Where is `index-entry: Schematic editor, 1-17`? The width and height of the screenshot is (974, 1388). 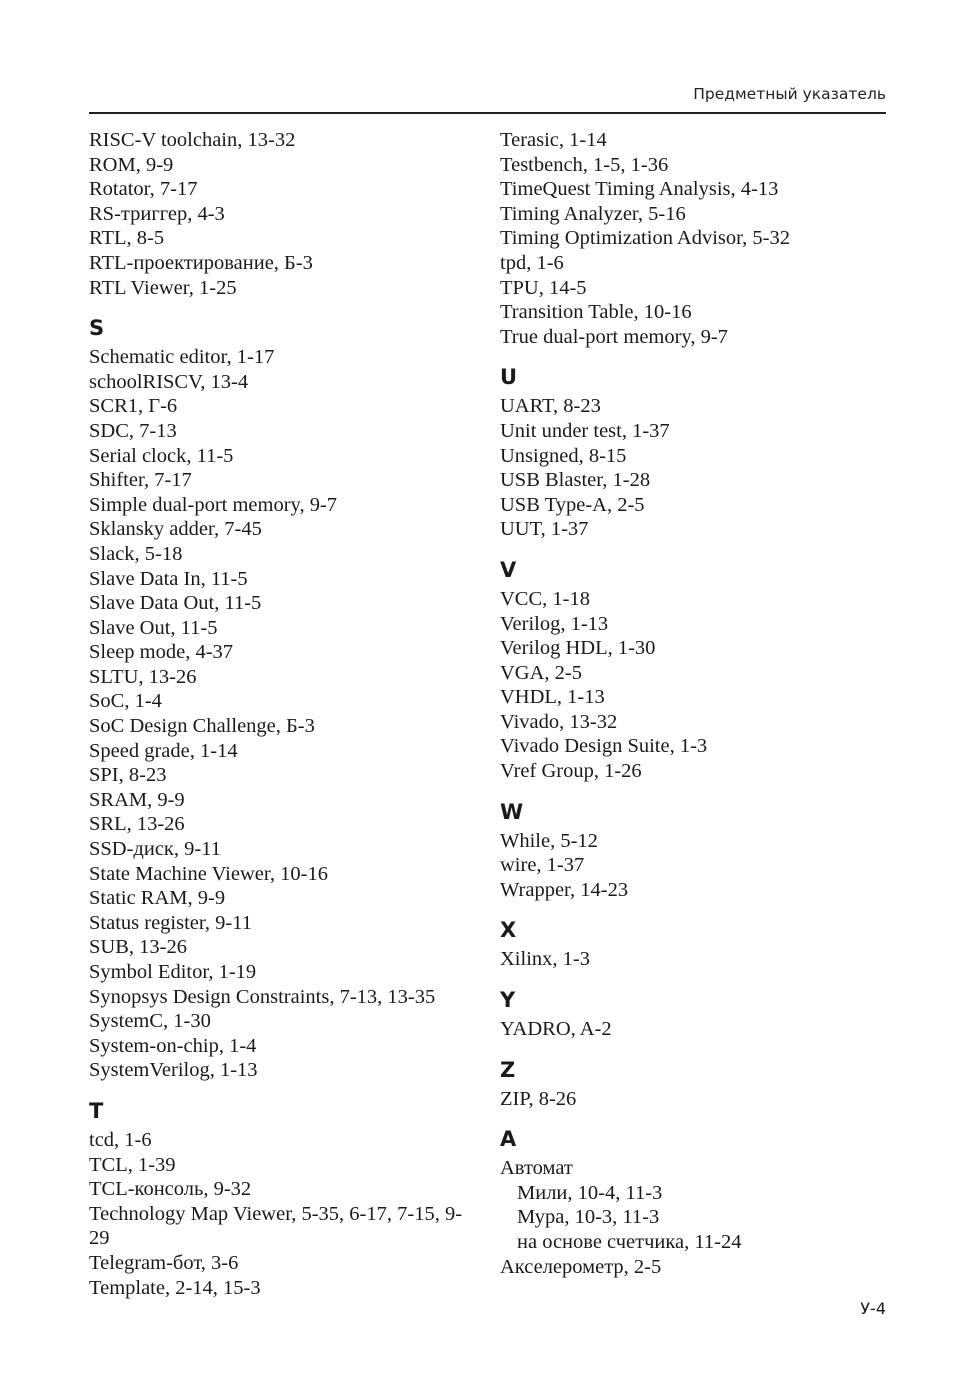
index-entry: Schematic editor, 1-17 is located at coordinates (182, 357).